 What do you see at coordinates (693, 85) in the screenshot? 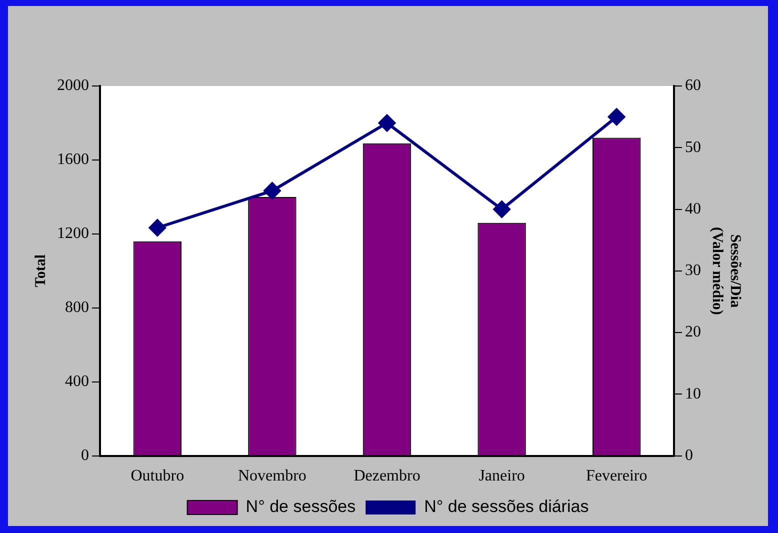
I see `y2-tick-label: 60` at bounding box center [693, 85].